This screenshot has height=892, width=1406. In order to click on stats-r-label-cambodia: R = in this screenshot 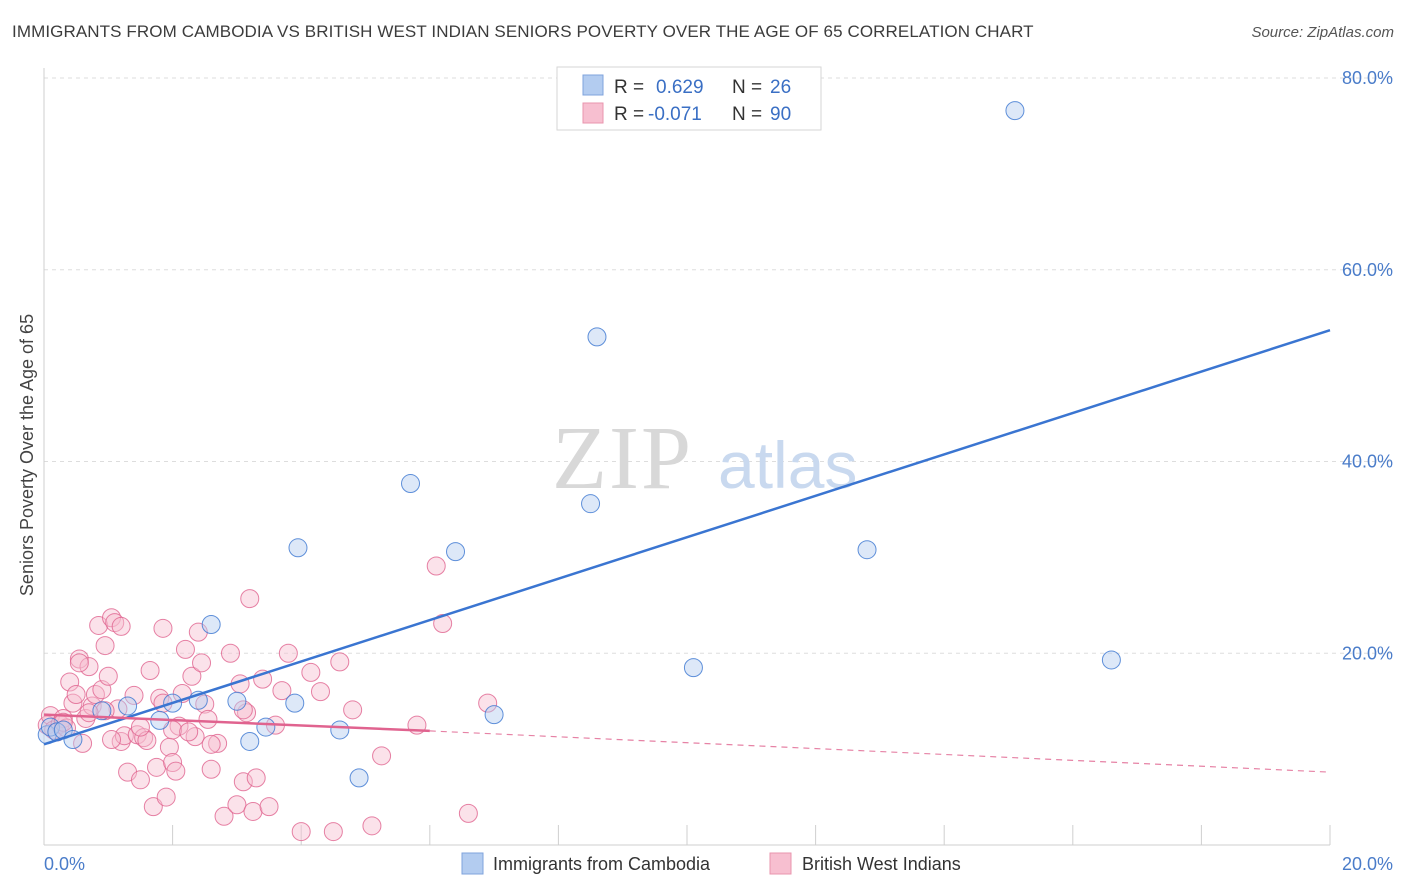, I will do `click(629, 87)`.